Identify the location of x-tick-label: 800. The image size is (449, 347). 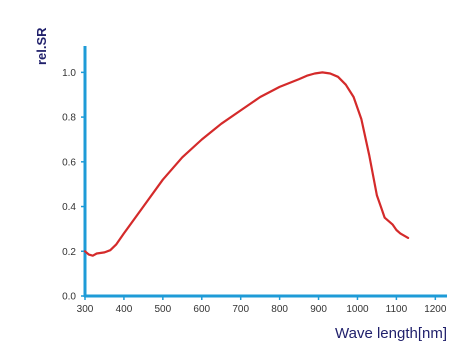
(279, 309).